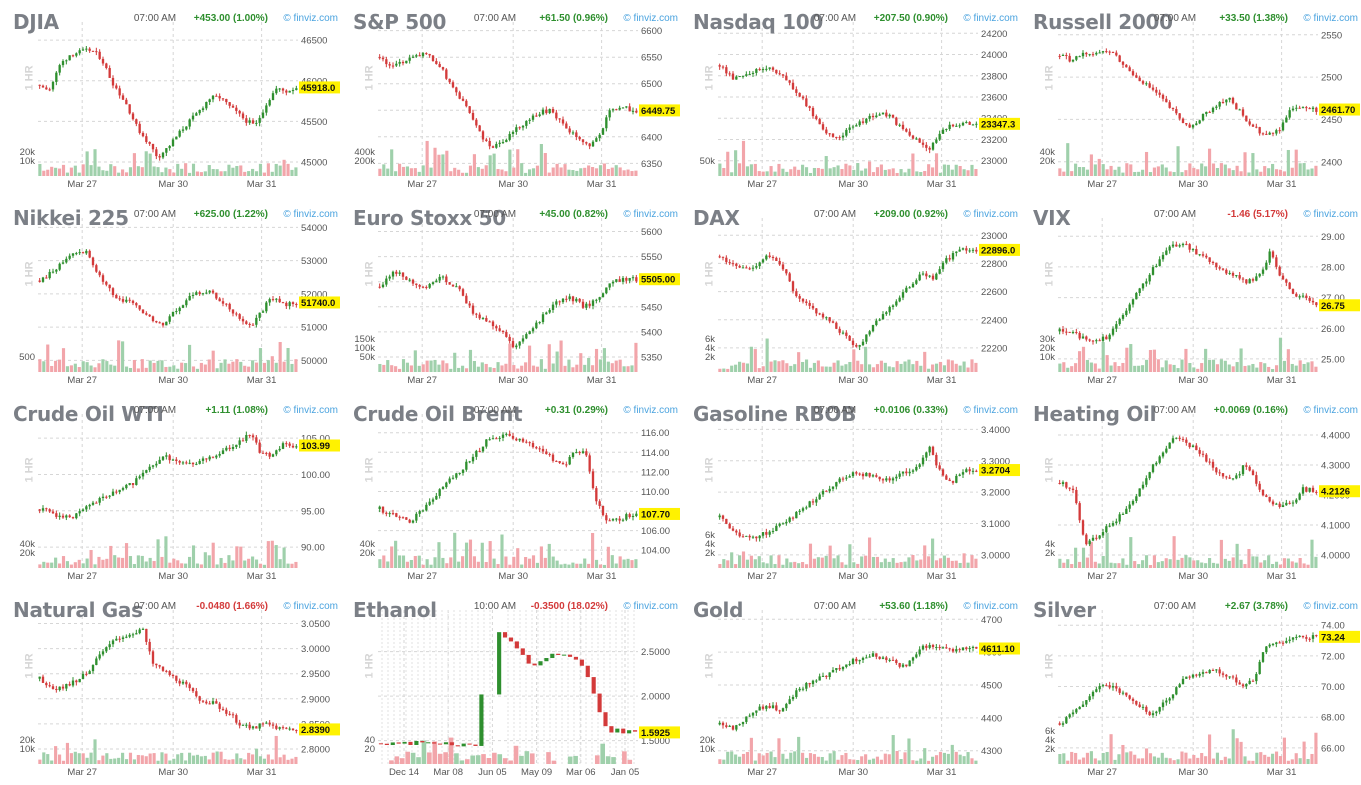  Describe the element at coordinates (1095, 414) in the screenshot. I see `chart-title: Heating Oil` at that location.